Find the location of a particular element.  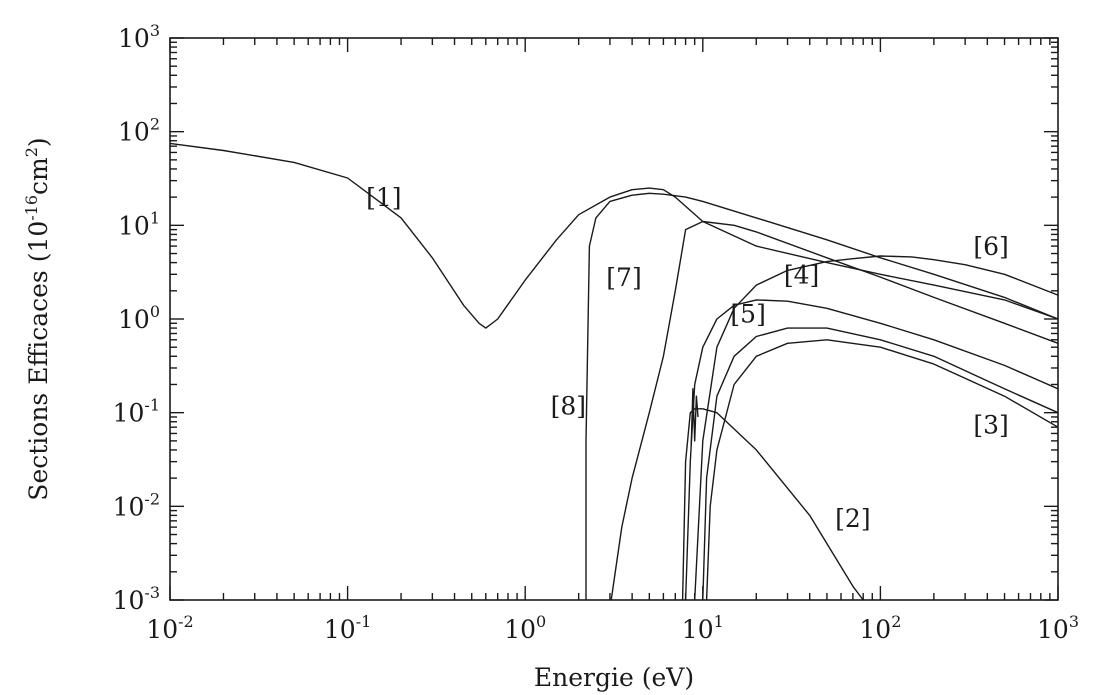

series-2-spike is located at coordinates (694, 417).